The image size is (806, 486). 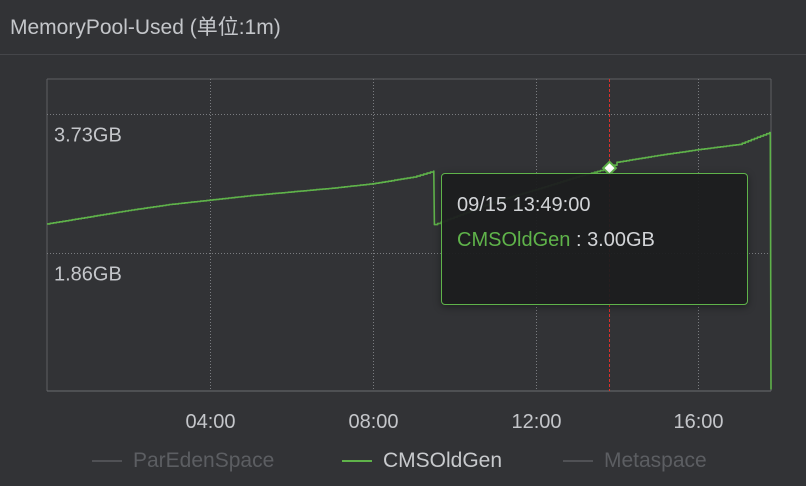 What do you see at coordinates (145, 27) in the screenshot?
I see `panel-title: MemoryPool-Used (单位:1m)` at bounding box center [145, 27].